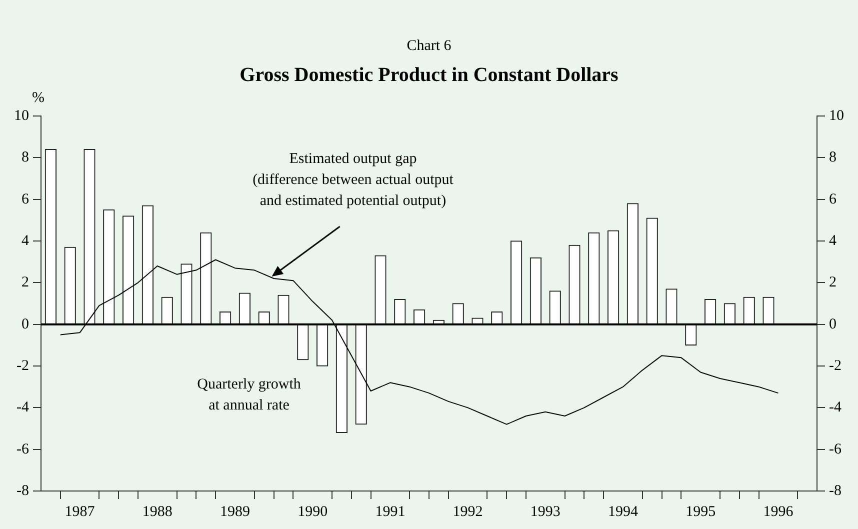 Image resolution: width=858 pixels, height=529 pixels. I want to click on y2-tick-label: 10, so click(836, 116).